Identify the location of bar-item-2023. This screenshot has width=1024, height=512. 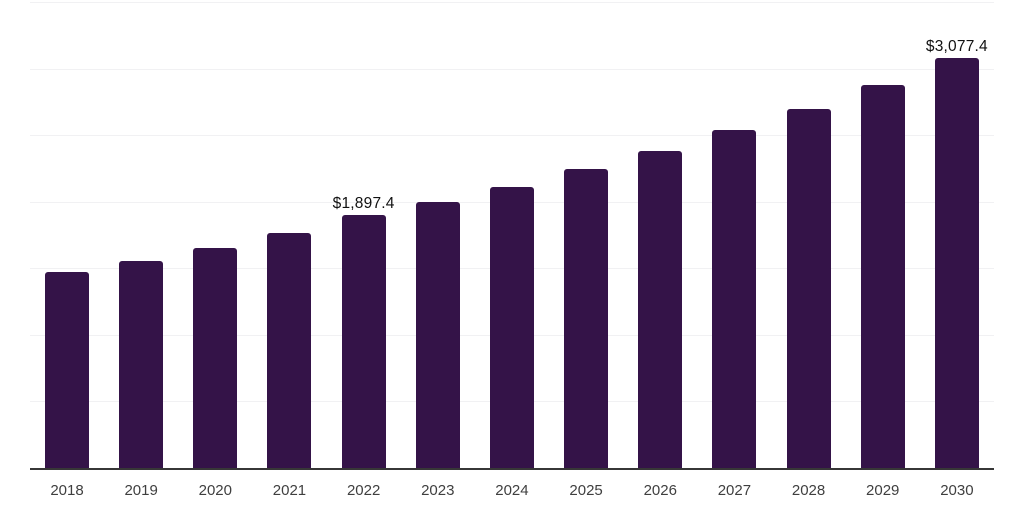
(437, 335).